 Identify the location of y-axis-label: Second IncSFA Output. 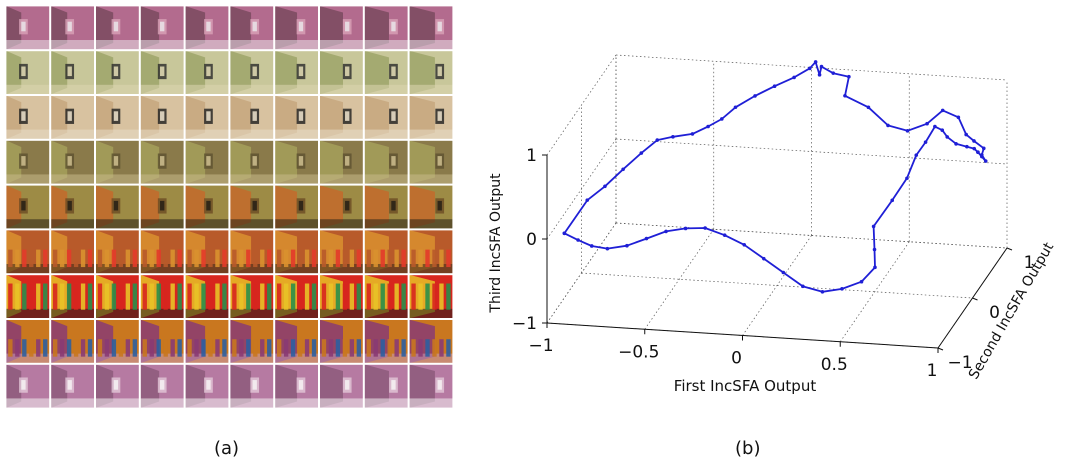
(1012, 310).